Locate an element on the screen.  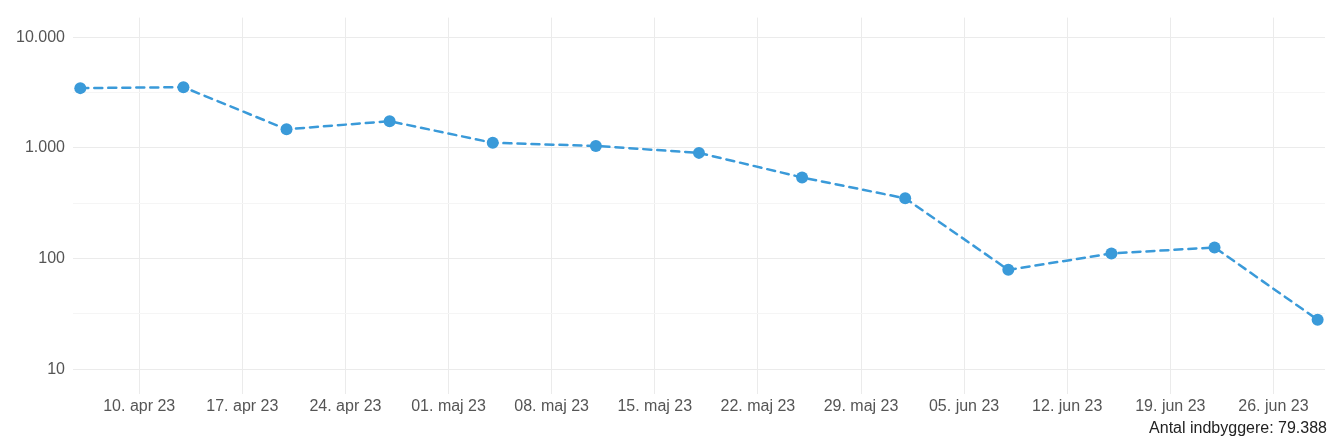
x-tick-label: 24. apr 23 is located at coordinates (345, 405).